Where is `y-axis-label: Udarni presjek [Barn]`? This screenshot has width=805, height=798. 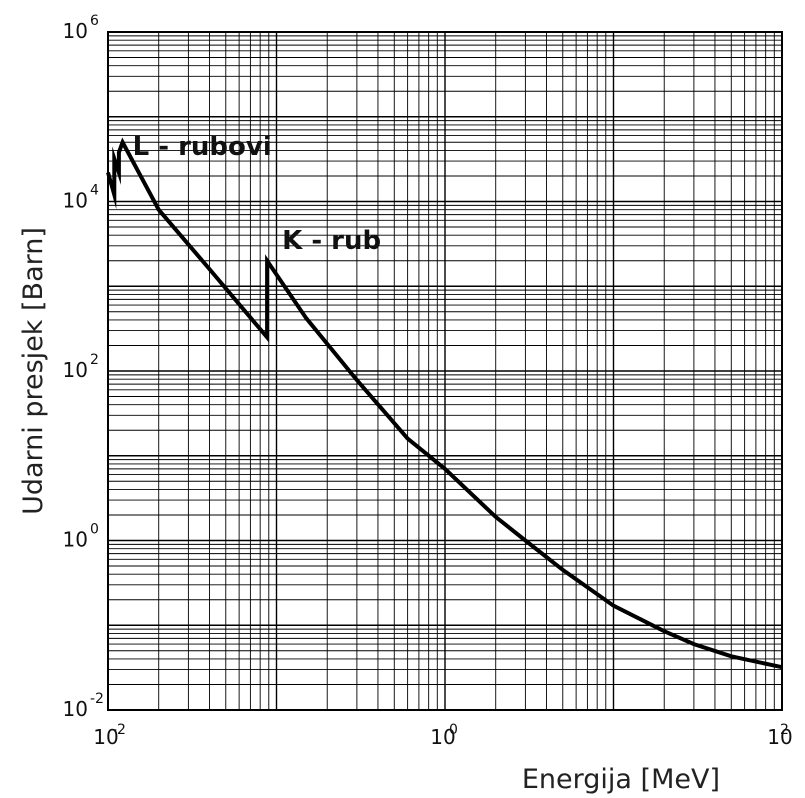
y-axis-label: Udarni presjek [Barn] is located at coordinates (33, 371).